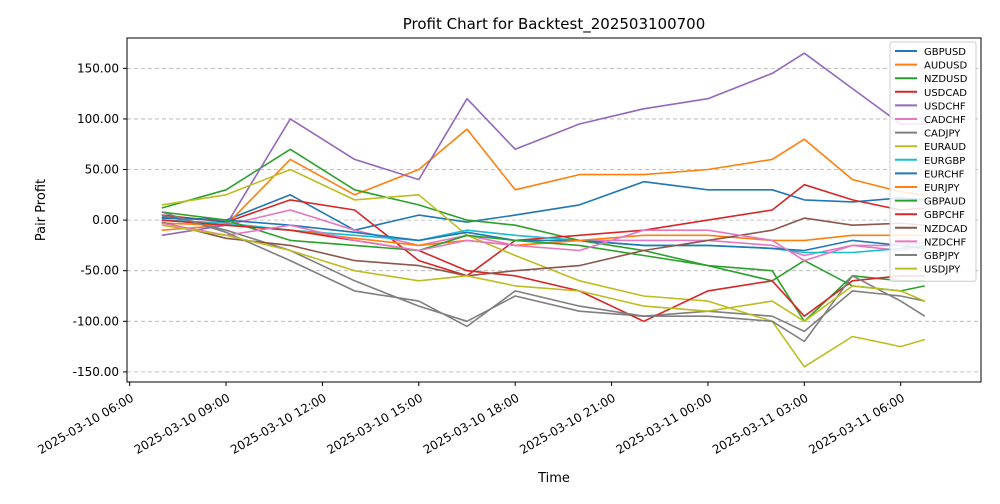 The width and height of the screenshot is (1000, 504). I want to click on legend-label: GBPCHF, so click(944, 215).